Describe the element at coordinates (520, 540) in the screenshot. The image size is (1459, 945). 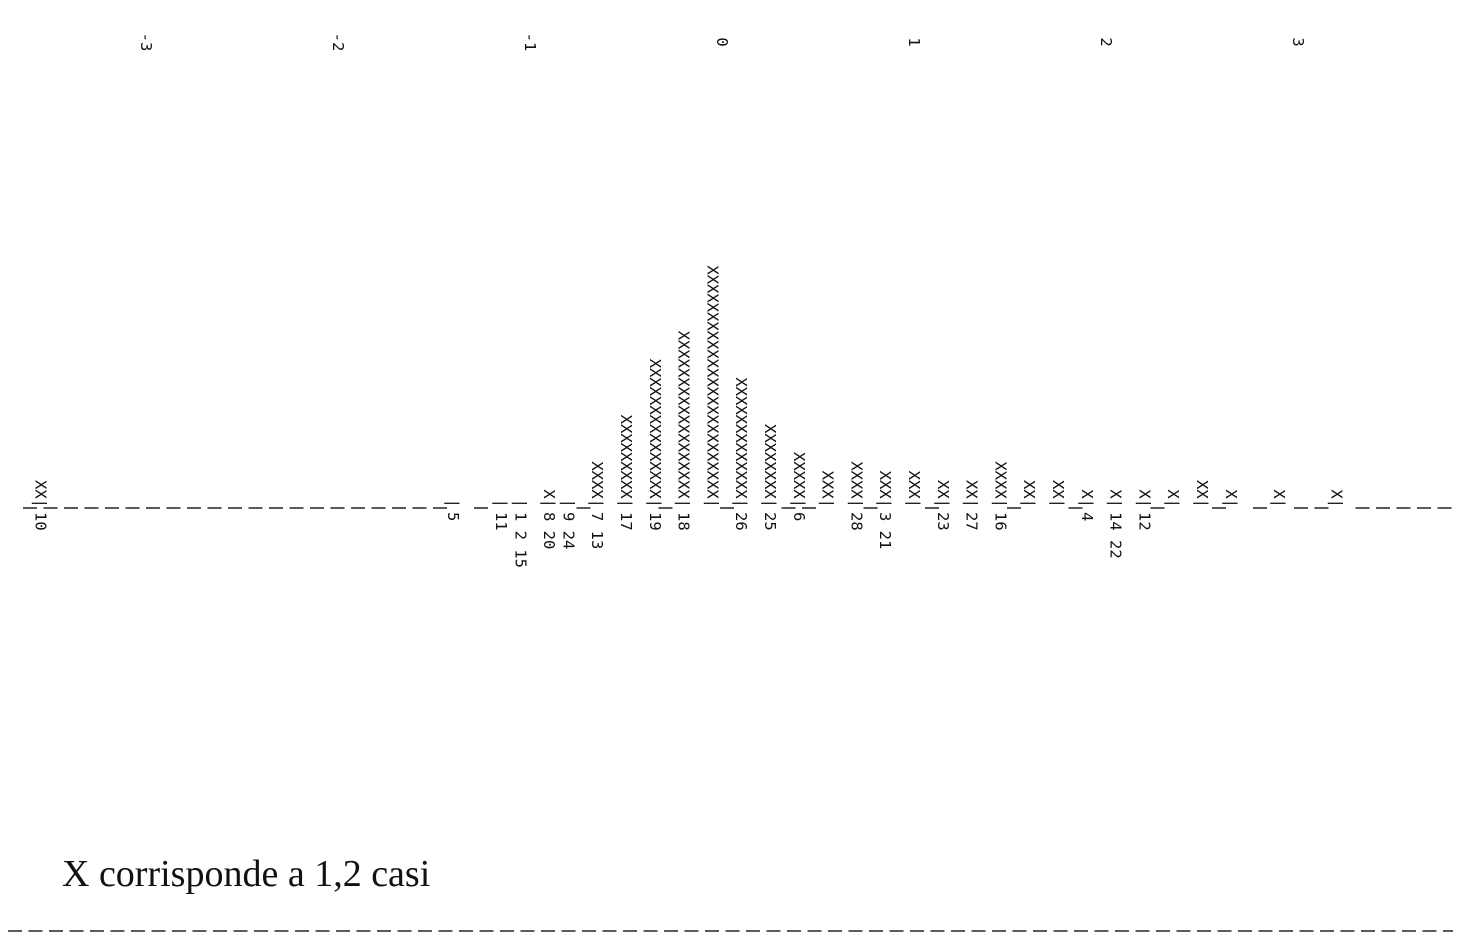
I see `case-label: 1 2 15` at that location.